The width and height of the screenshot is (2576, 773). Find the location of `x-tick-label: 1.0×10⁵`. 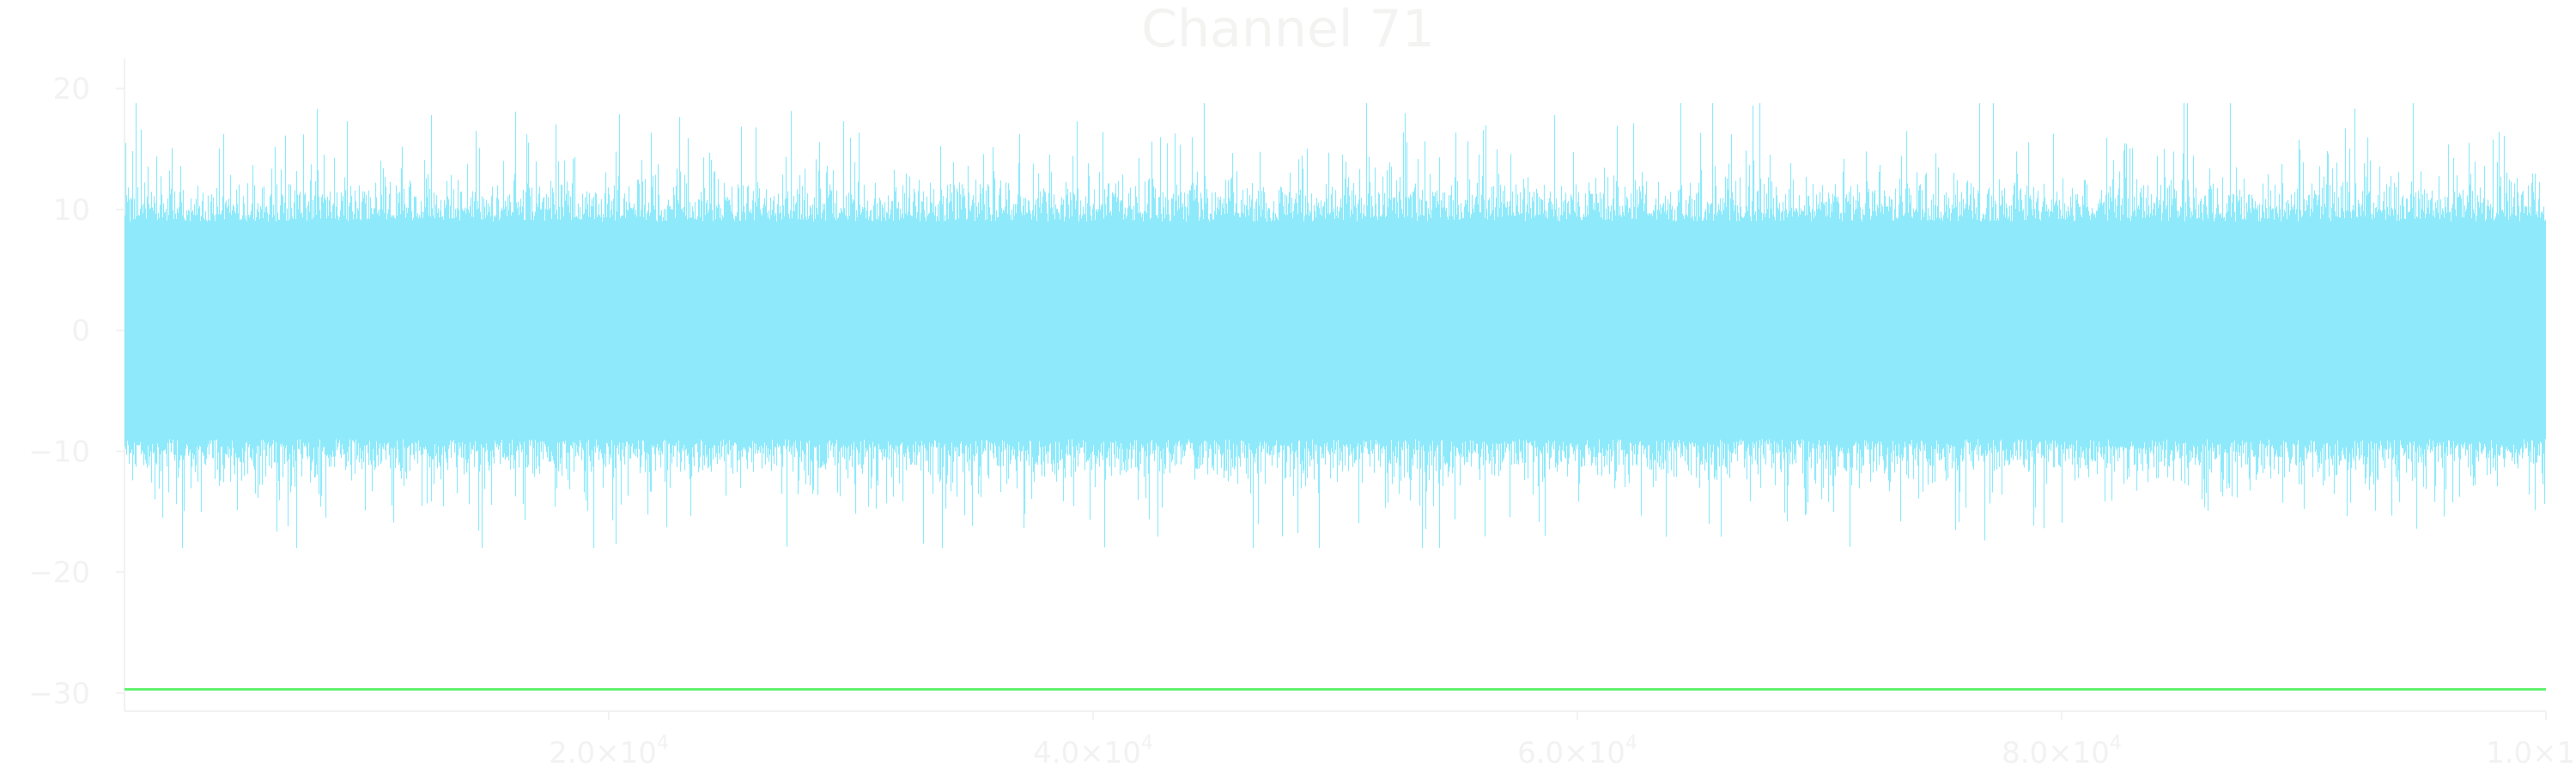

x-tick-label: 1.0×10⁵ is located at coordinates (2531, 751).